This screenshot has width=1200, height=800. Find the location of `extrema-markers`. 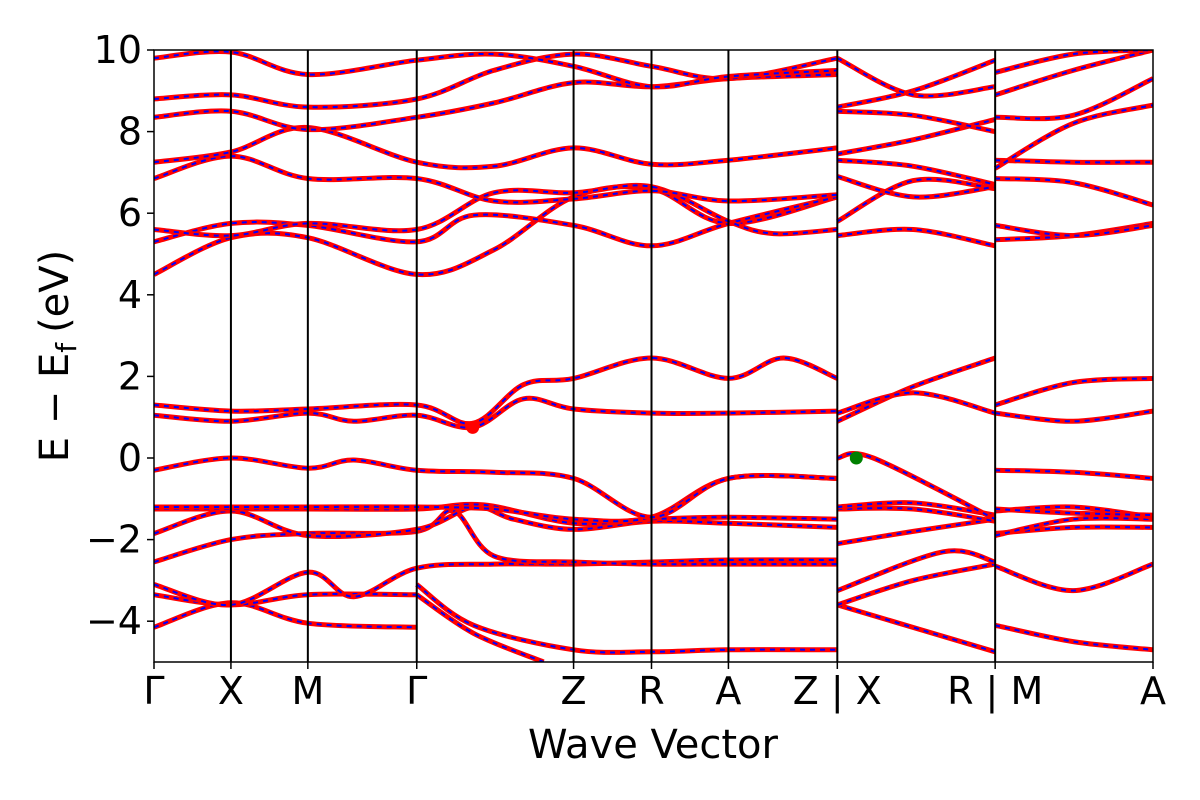

extrema-markers is located at coordinates (664, 442).